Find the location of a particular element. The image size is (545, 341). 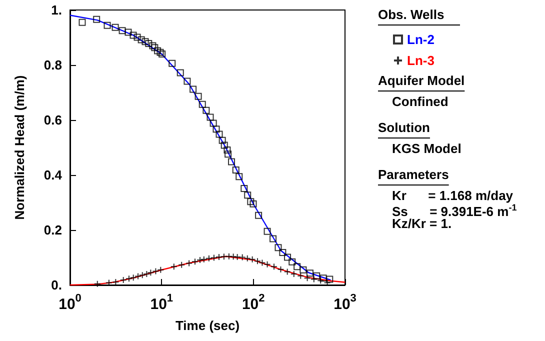

text: Solution KGS Model is located at coordinates (420, 138).